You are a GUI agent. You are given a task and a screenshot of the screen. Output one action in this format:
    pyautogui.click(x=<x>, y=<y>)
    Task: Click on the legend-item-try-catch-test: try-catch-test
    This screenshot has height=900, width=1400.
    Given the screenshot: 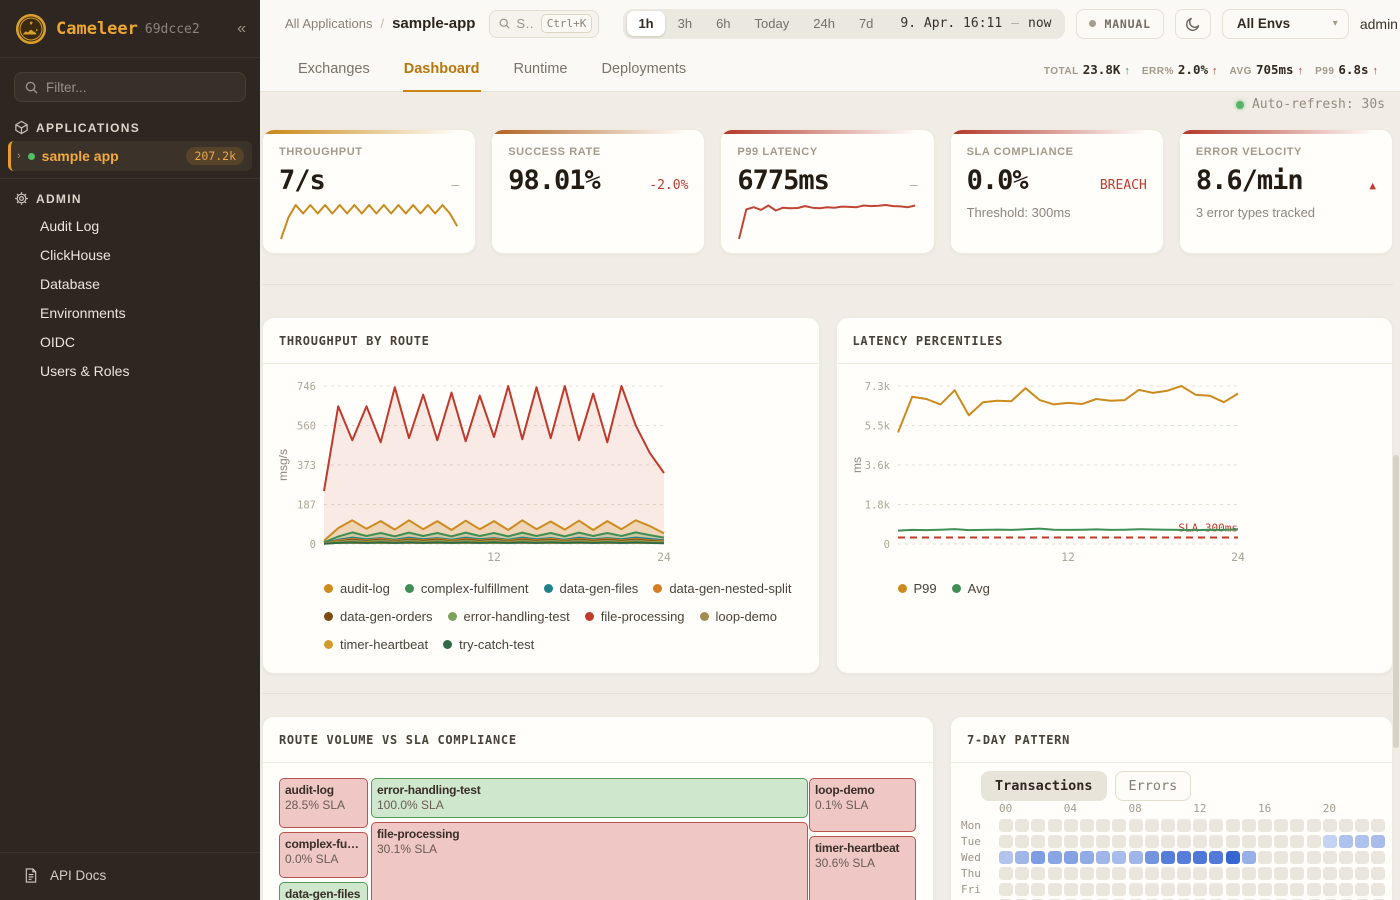 What is the action you would take?
    pyautogui.click(x=488, y=644)
    